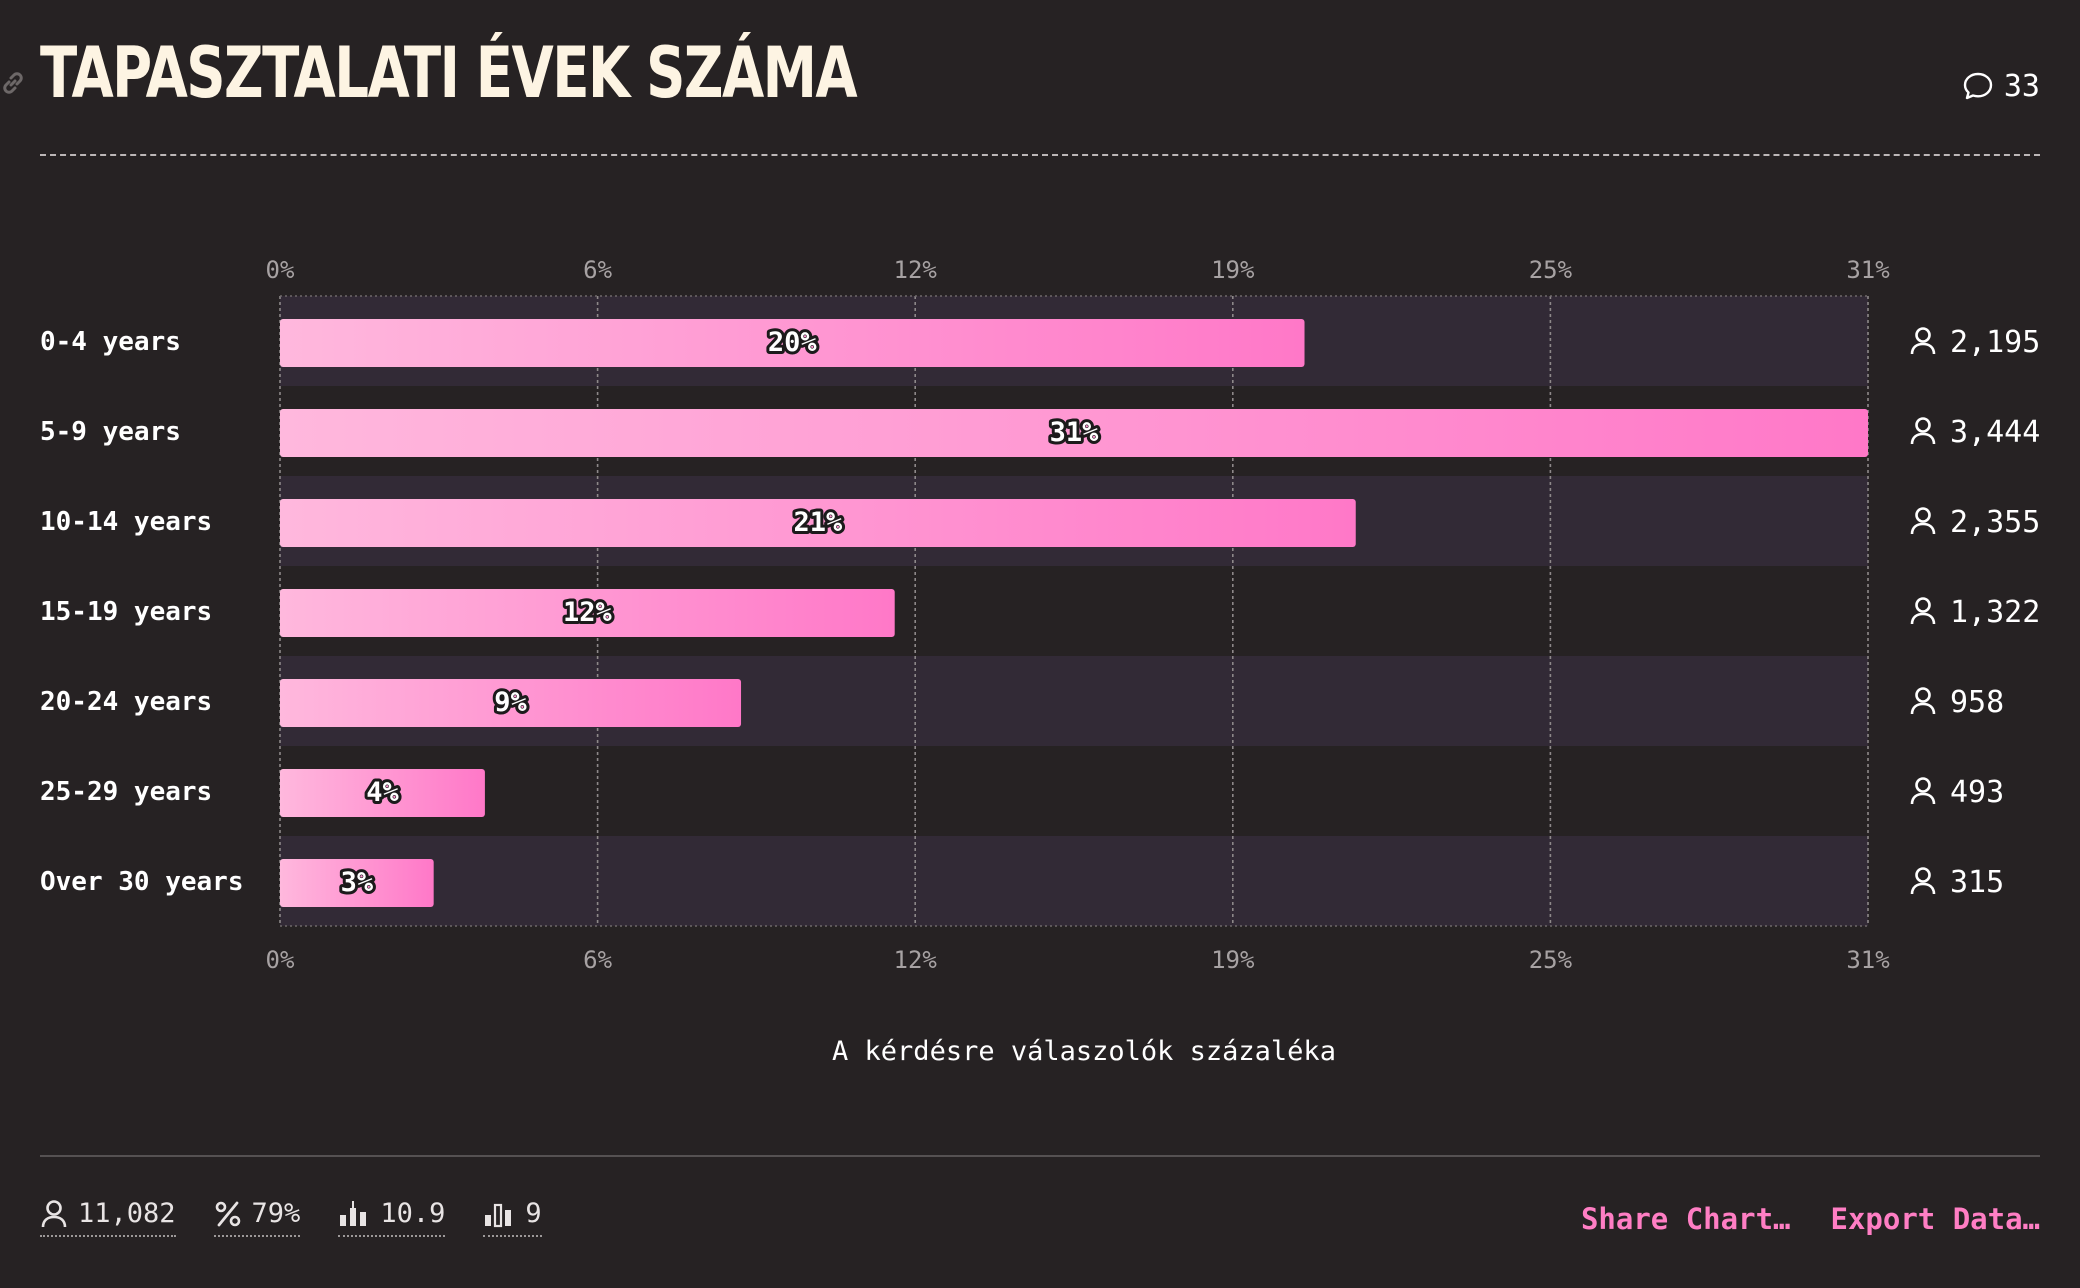 Image resolution: width=2080 pixels, height=1288 pixels. Describe the element at coordinates (1551, 270) in the screenshot. I see `x-tick-label-top: 25%` at that location.